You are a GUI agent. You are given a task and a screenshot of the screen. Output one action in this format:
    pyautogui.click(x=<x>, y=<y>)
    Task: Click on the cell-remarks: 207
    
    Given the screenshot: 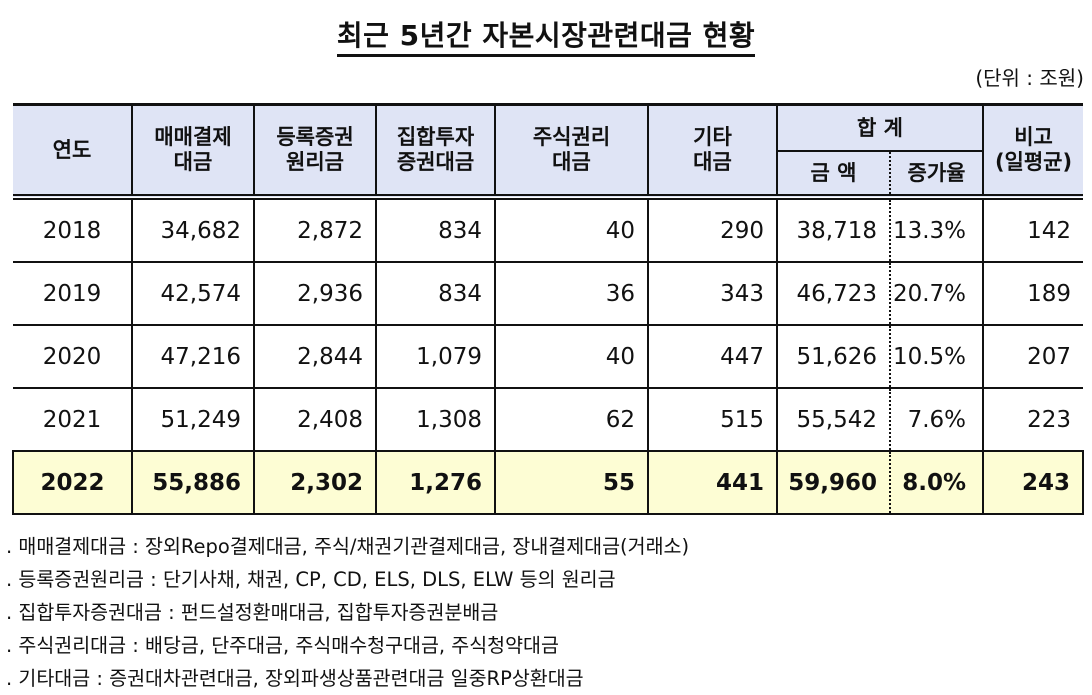 What is the action you would take?
    pyautogui.click(x=1033, y=356)
    